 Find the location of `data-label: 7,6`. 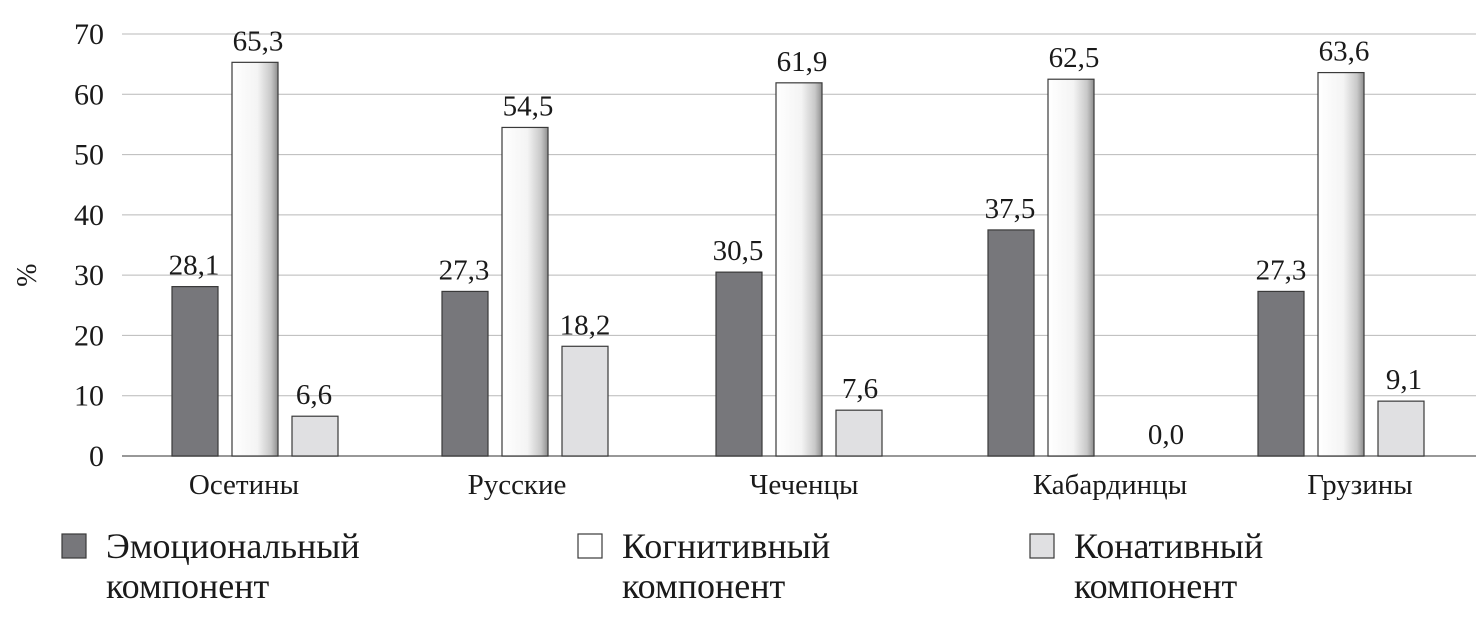

data-label: 7,6 is located at coordinates (860, 389).